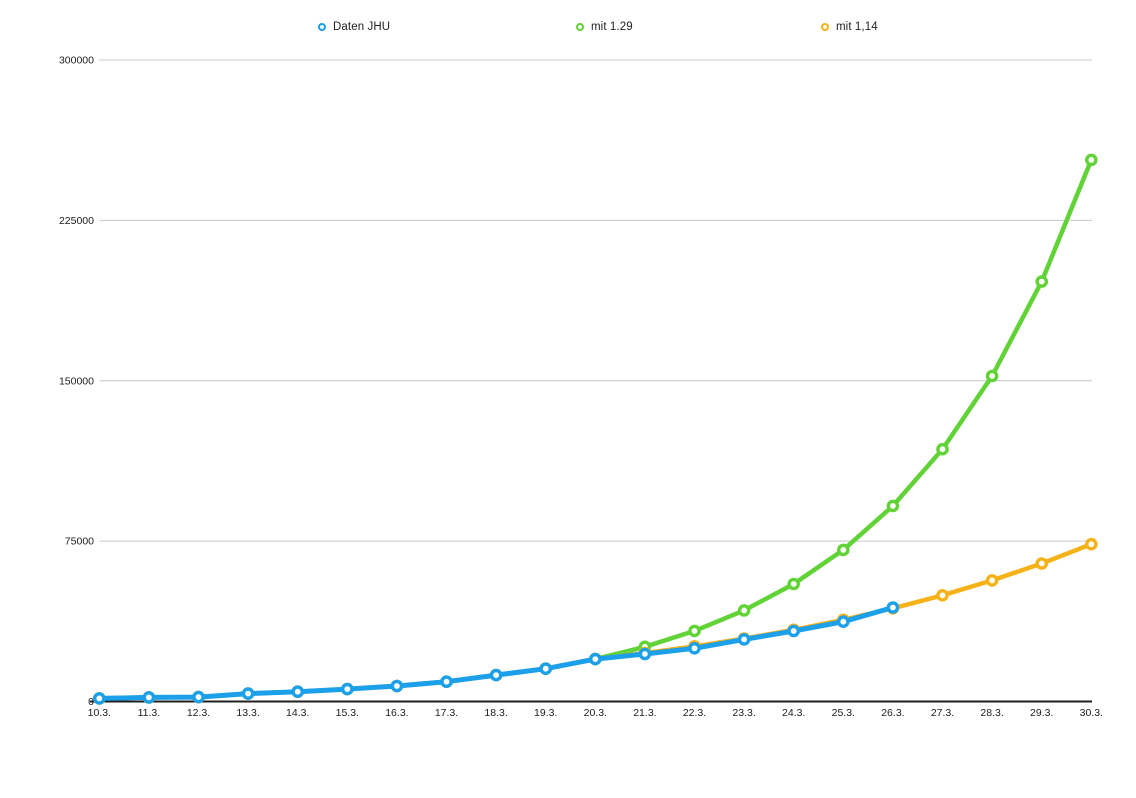 This screenshot has height=798, width=1136. I want to click on series-line, so click(496, 653).